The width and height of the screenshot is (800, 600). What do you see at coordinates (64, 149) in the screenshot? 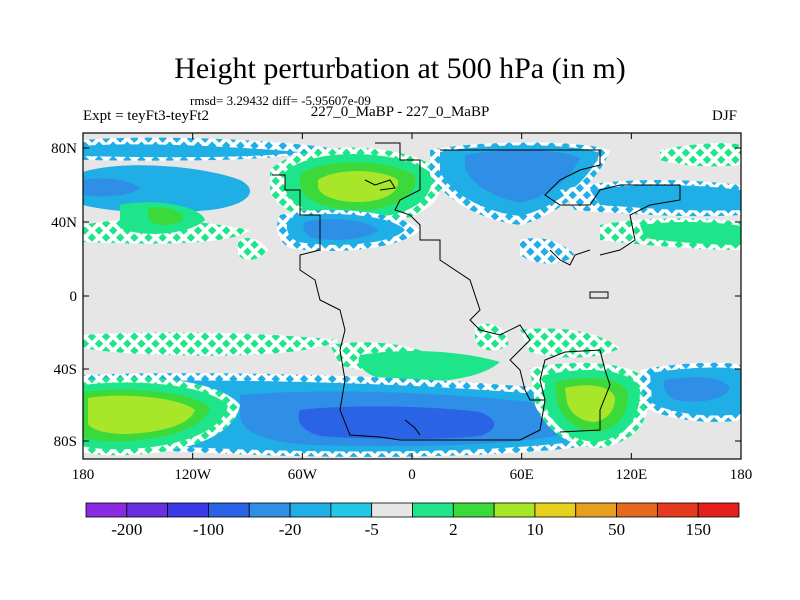
I see `lat-label: 80N` at bounding box center [64, 149].